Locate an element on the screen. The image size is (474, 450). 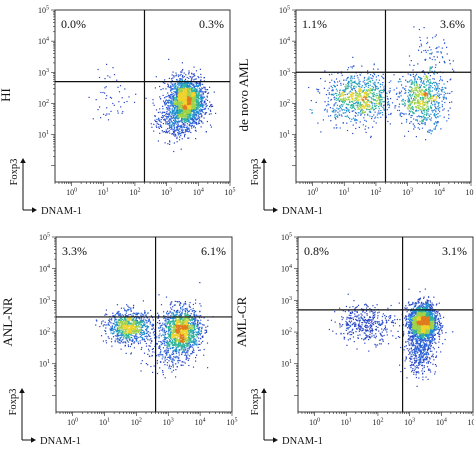
y-tick-label: 105 is located at coordinates (43, 11).